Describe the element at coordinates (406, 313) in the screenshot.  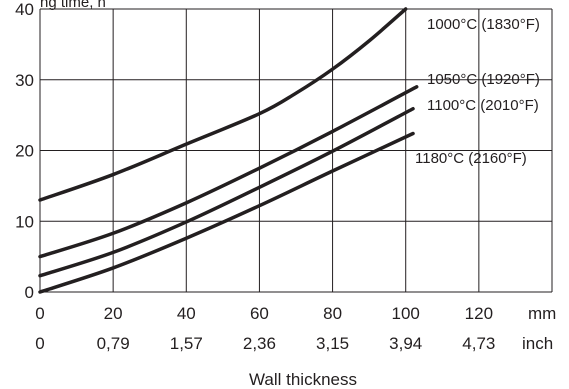
I see `x-tick-label-mm: 100` at that location.